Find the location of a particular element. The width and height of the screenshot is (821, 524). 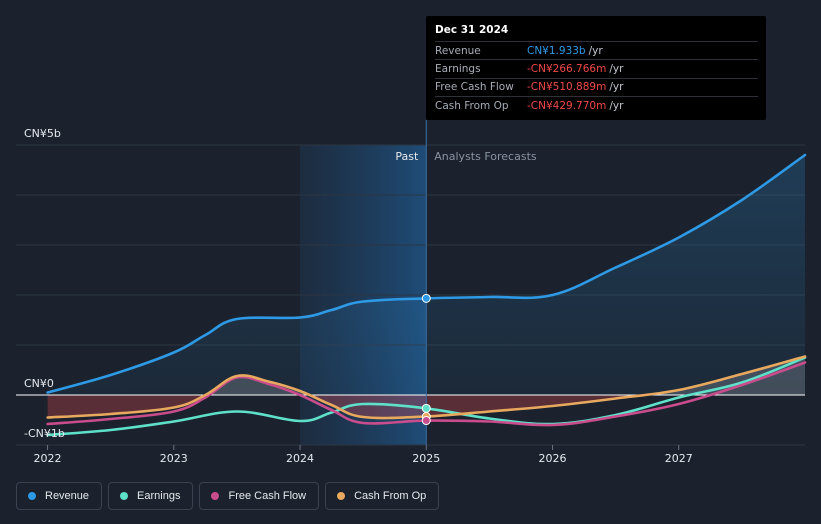

legend-label: Revenue is located at coordinates (67, 496).